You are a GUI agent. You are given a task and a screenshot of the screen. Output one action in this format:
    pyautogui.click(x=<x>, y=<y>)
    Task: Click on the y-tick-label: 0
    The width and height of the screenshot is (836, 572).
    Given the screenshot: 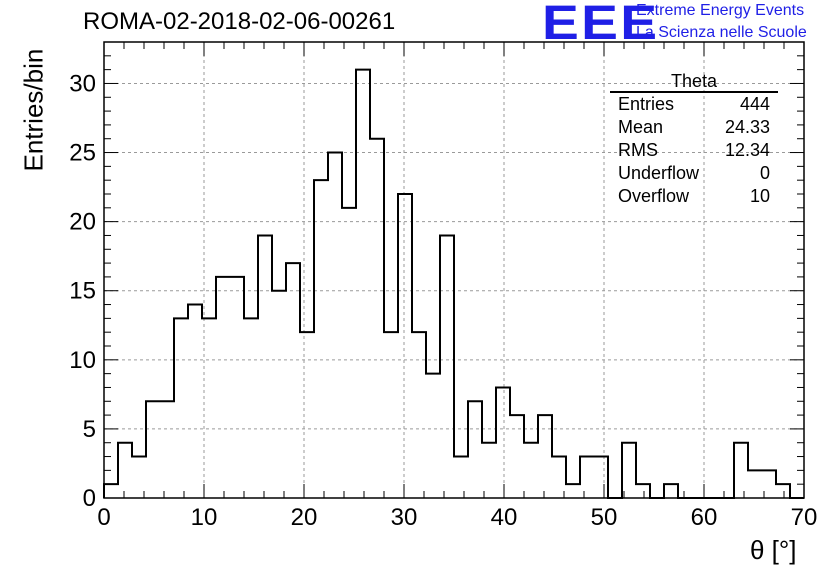 What is the action you would take?
    pyautogui.click(x=89, y=498)
    